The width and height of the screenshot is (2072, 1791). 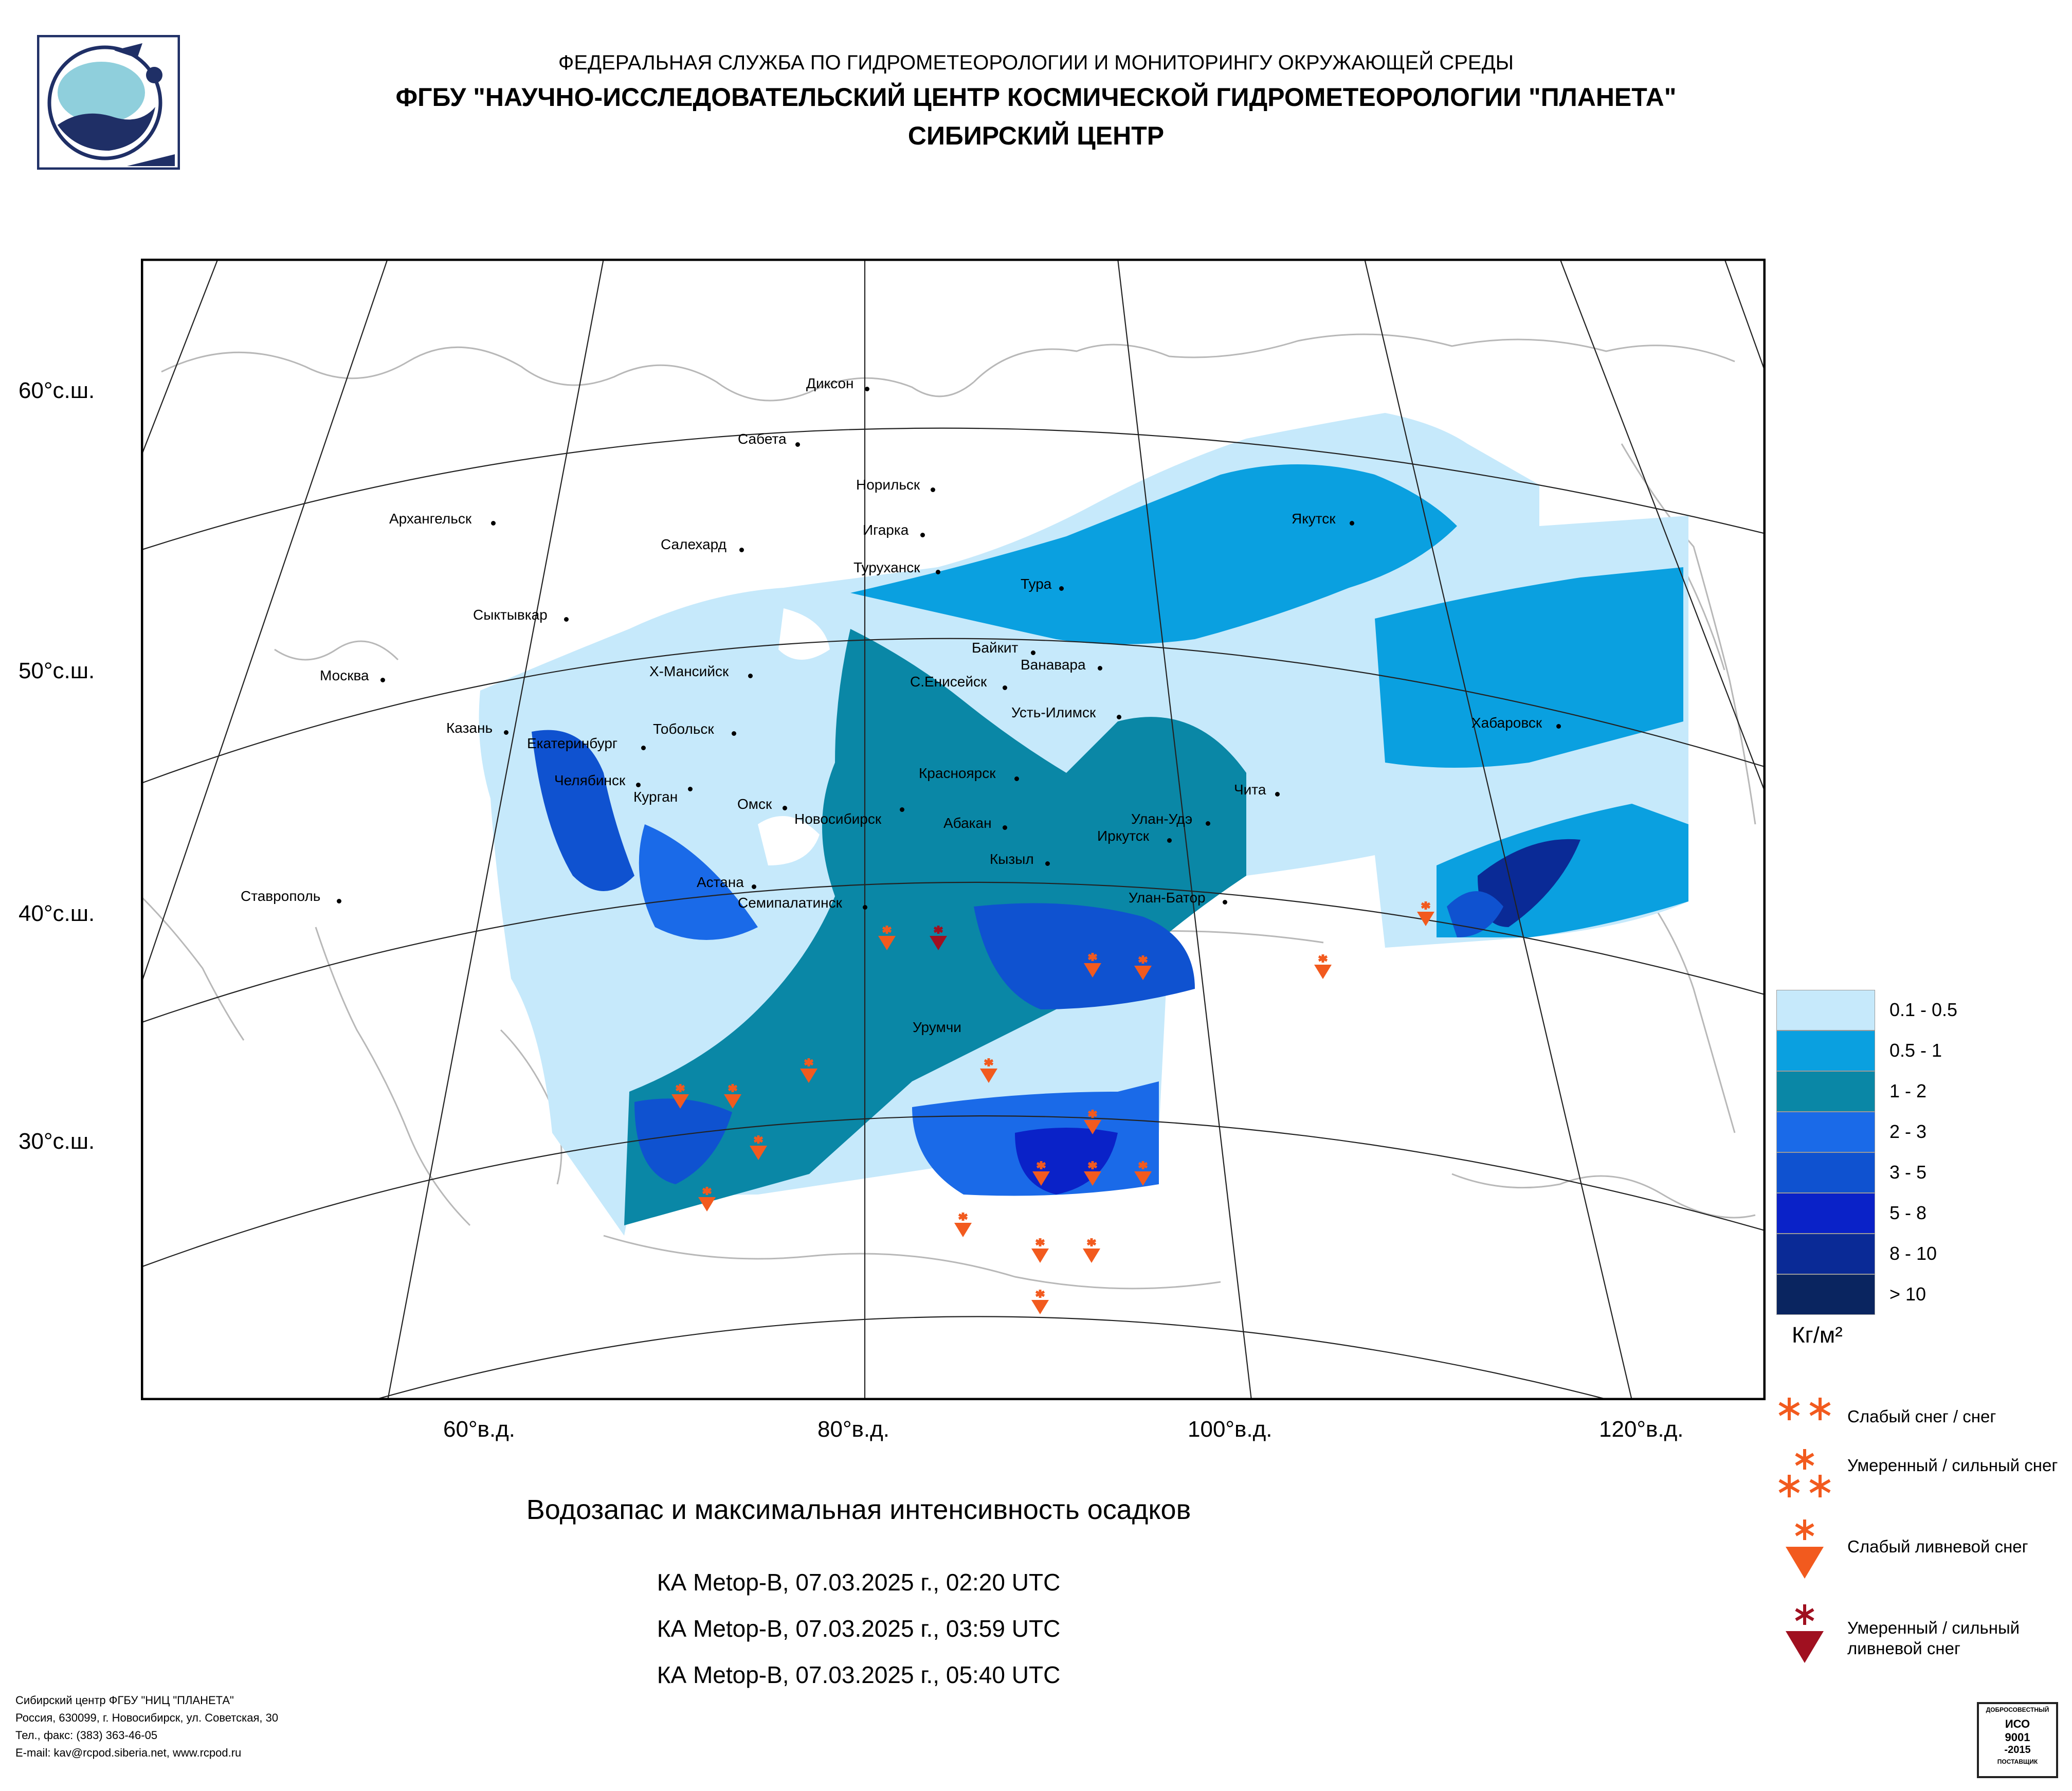 What do you see at coordinates (1804, 1473) in the screenshot?
I see `snow-heavy-icon` at bounding box center [1804, 1473].